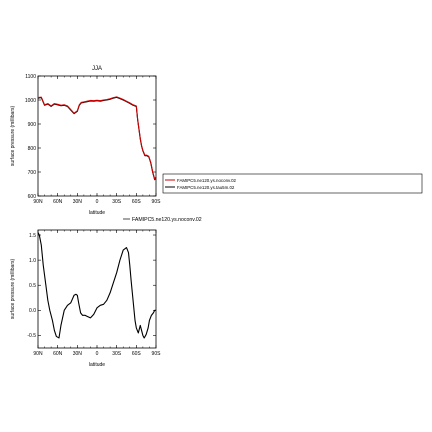 Image resolution: width=432 pixels, height=432 pixels. Describe the element at coordinates (32, 149) in the screenshot. I see `top-ytick-label: 800` at that location.